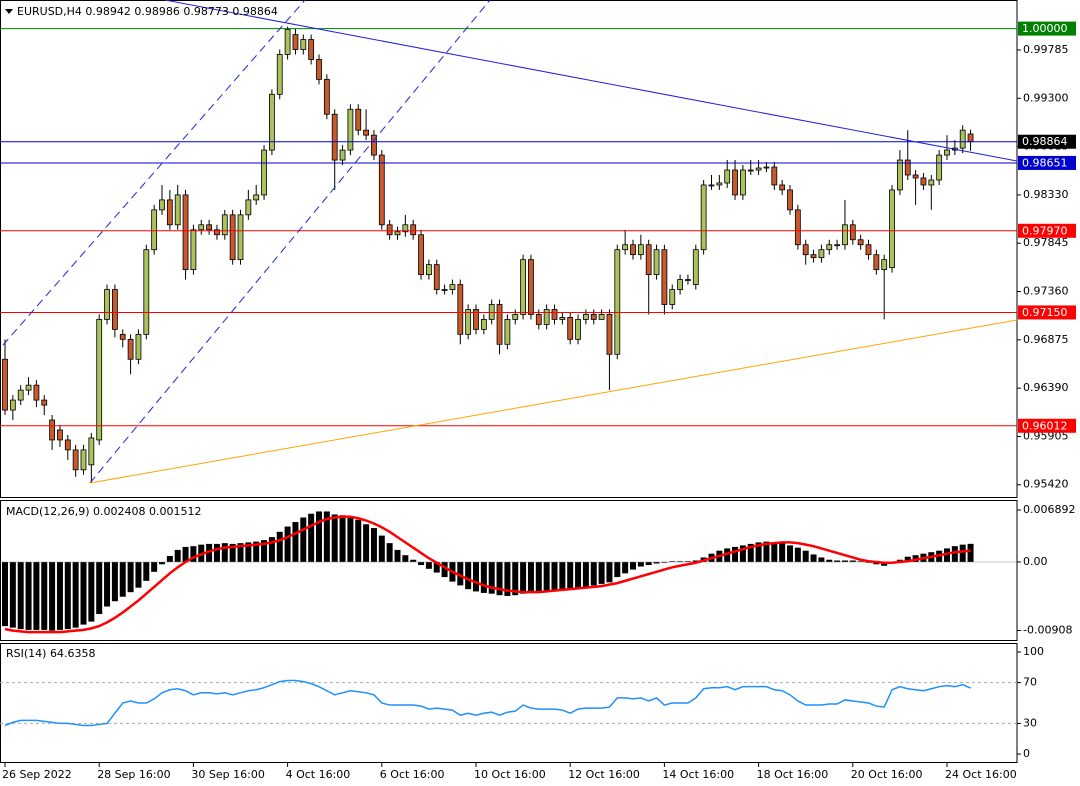 The width and height of the screenshot is (1080, 786). I want to click on rsi-title: RSI(14), so click(26, 653).